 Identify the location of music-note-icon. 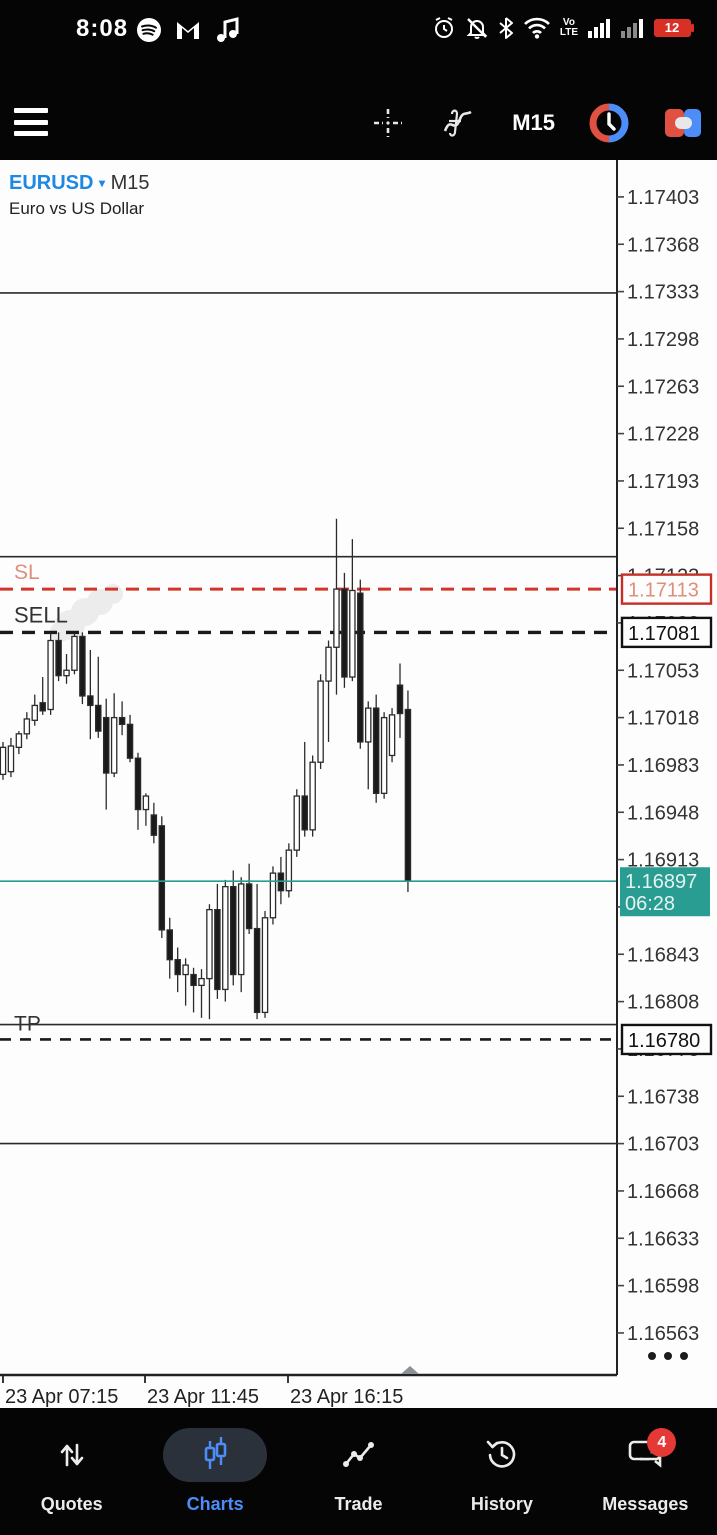
(227, 30).